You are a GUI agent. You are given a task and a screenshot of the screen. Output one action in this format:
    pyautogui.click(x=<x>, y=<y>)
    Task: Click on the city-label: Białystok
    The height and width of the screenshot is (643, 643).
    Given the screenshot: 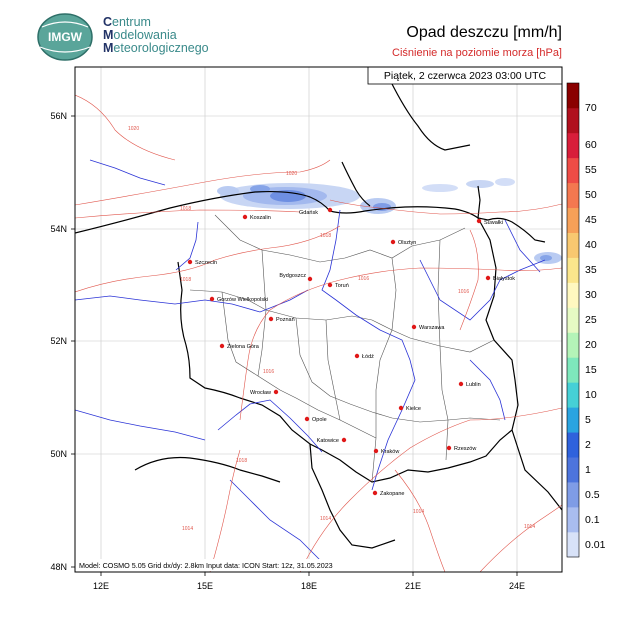 What is the action you would take?
    pyautogui.click(x=504, y=279)
    